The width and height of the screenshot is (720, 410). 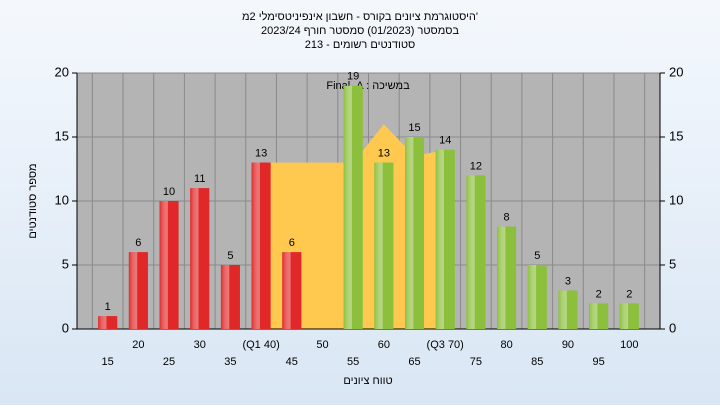 I want to click on value-label: 11, so click(x=199, y=179).